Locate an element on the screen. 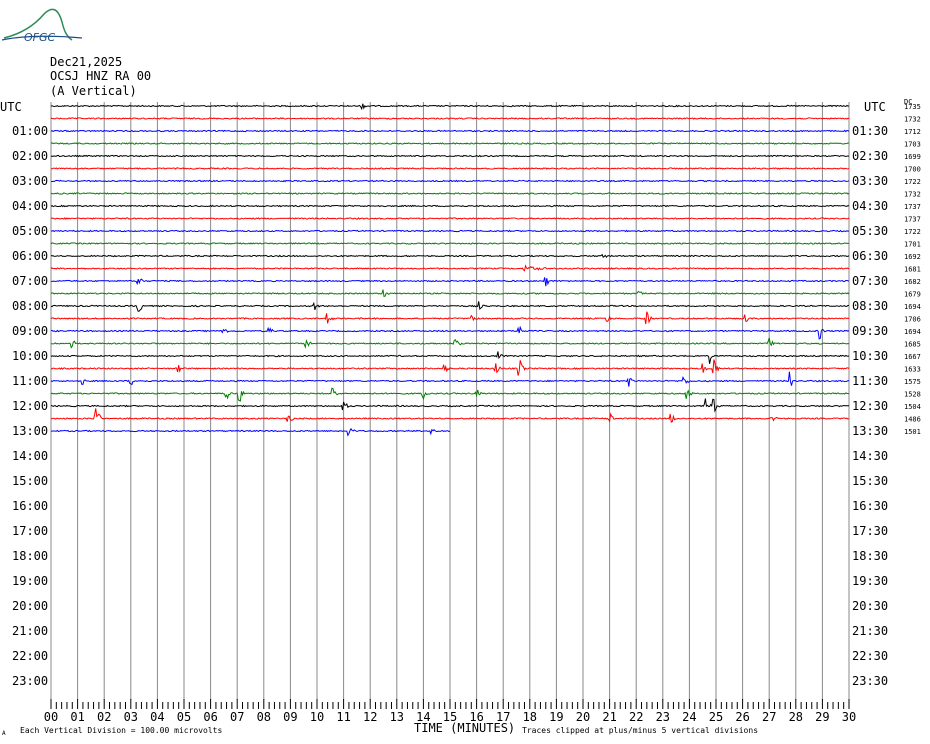 This screenshot has width=930, height=744. dc-offset-3: 1703 is located at coordinates (912, 145).